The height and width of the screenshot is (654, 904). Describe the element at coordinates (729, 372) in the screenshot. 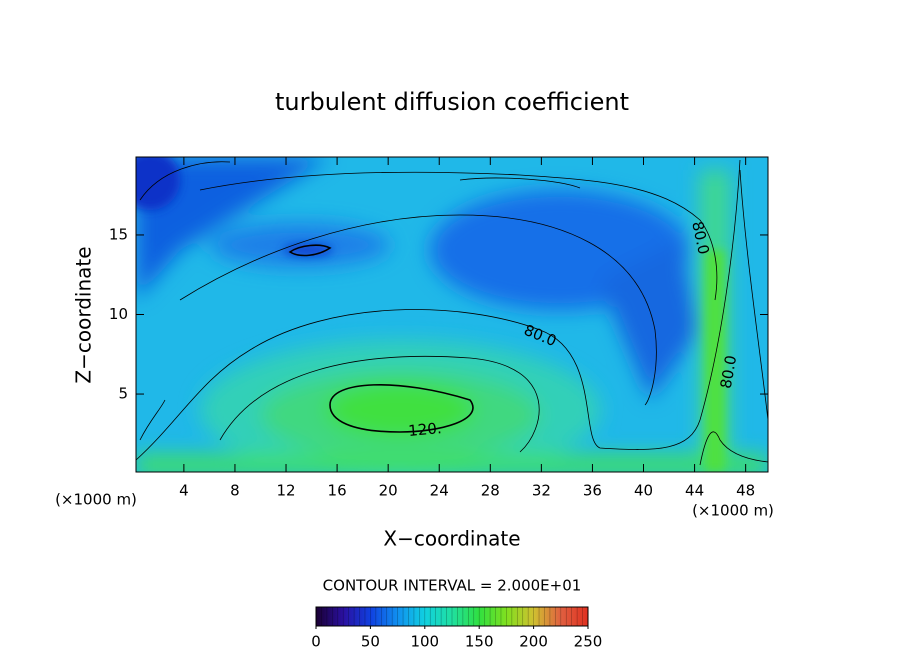

I see `contour-label: 80.0` at that location.